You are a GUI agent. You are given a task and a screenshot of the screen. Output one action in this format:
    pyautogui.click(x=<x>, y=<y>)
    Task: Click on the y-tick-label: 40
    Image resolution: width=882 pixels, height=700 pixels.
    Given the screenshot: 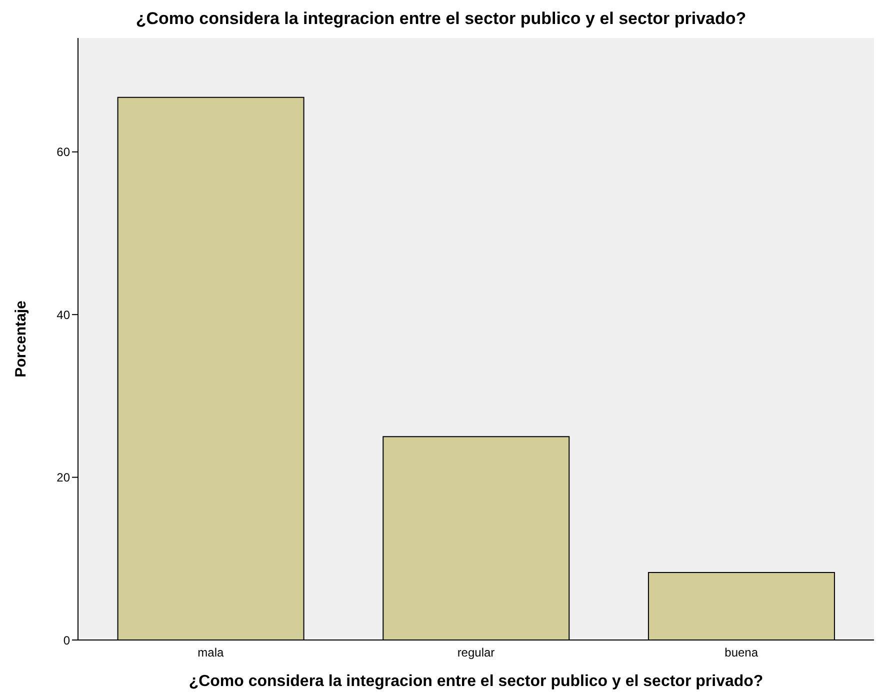 What is the action you would take?
    pyautogui.click(x=63, y=315)
    